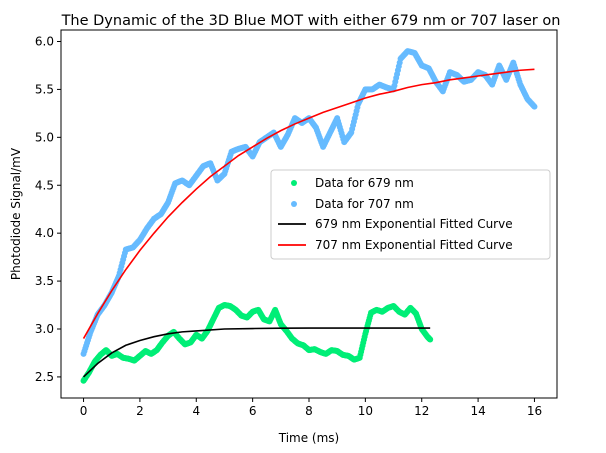 This screenshot has height=453, width=606. Describe the element at coordinates (44, 185) in the screenshot. I see `y-tick-label: 4.5` at that location.